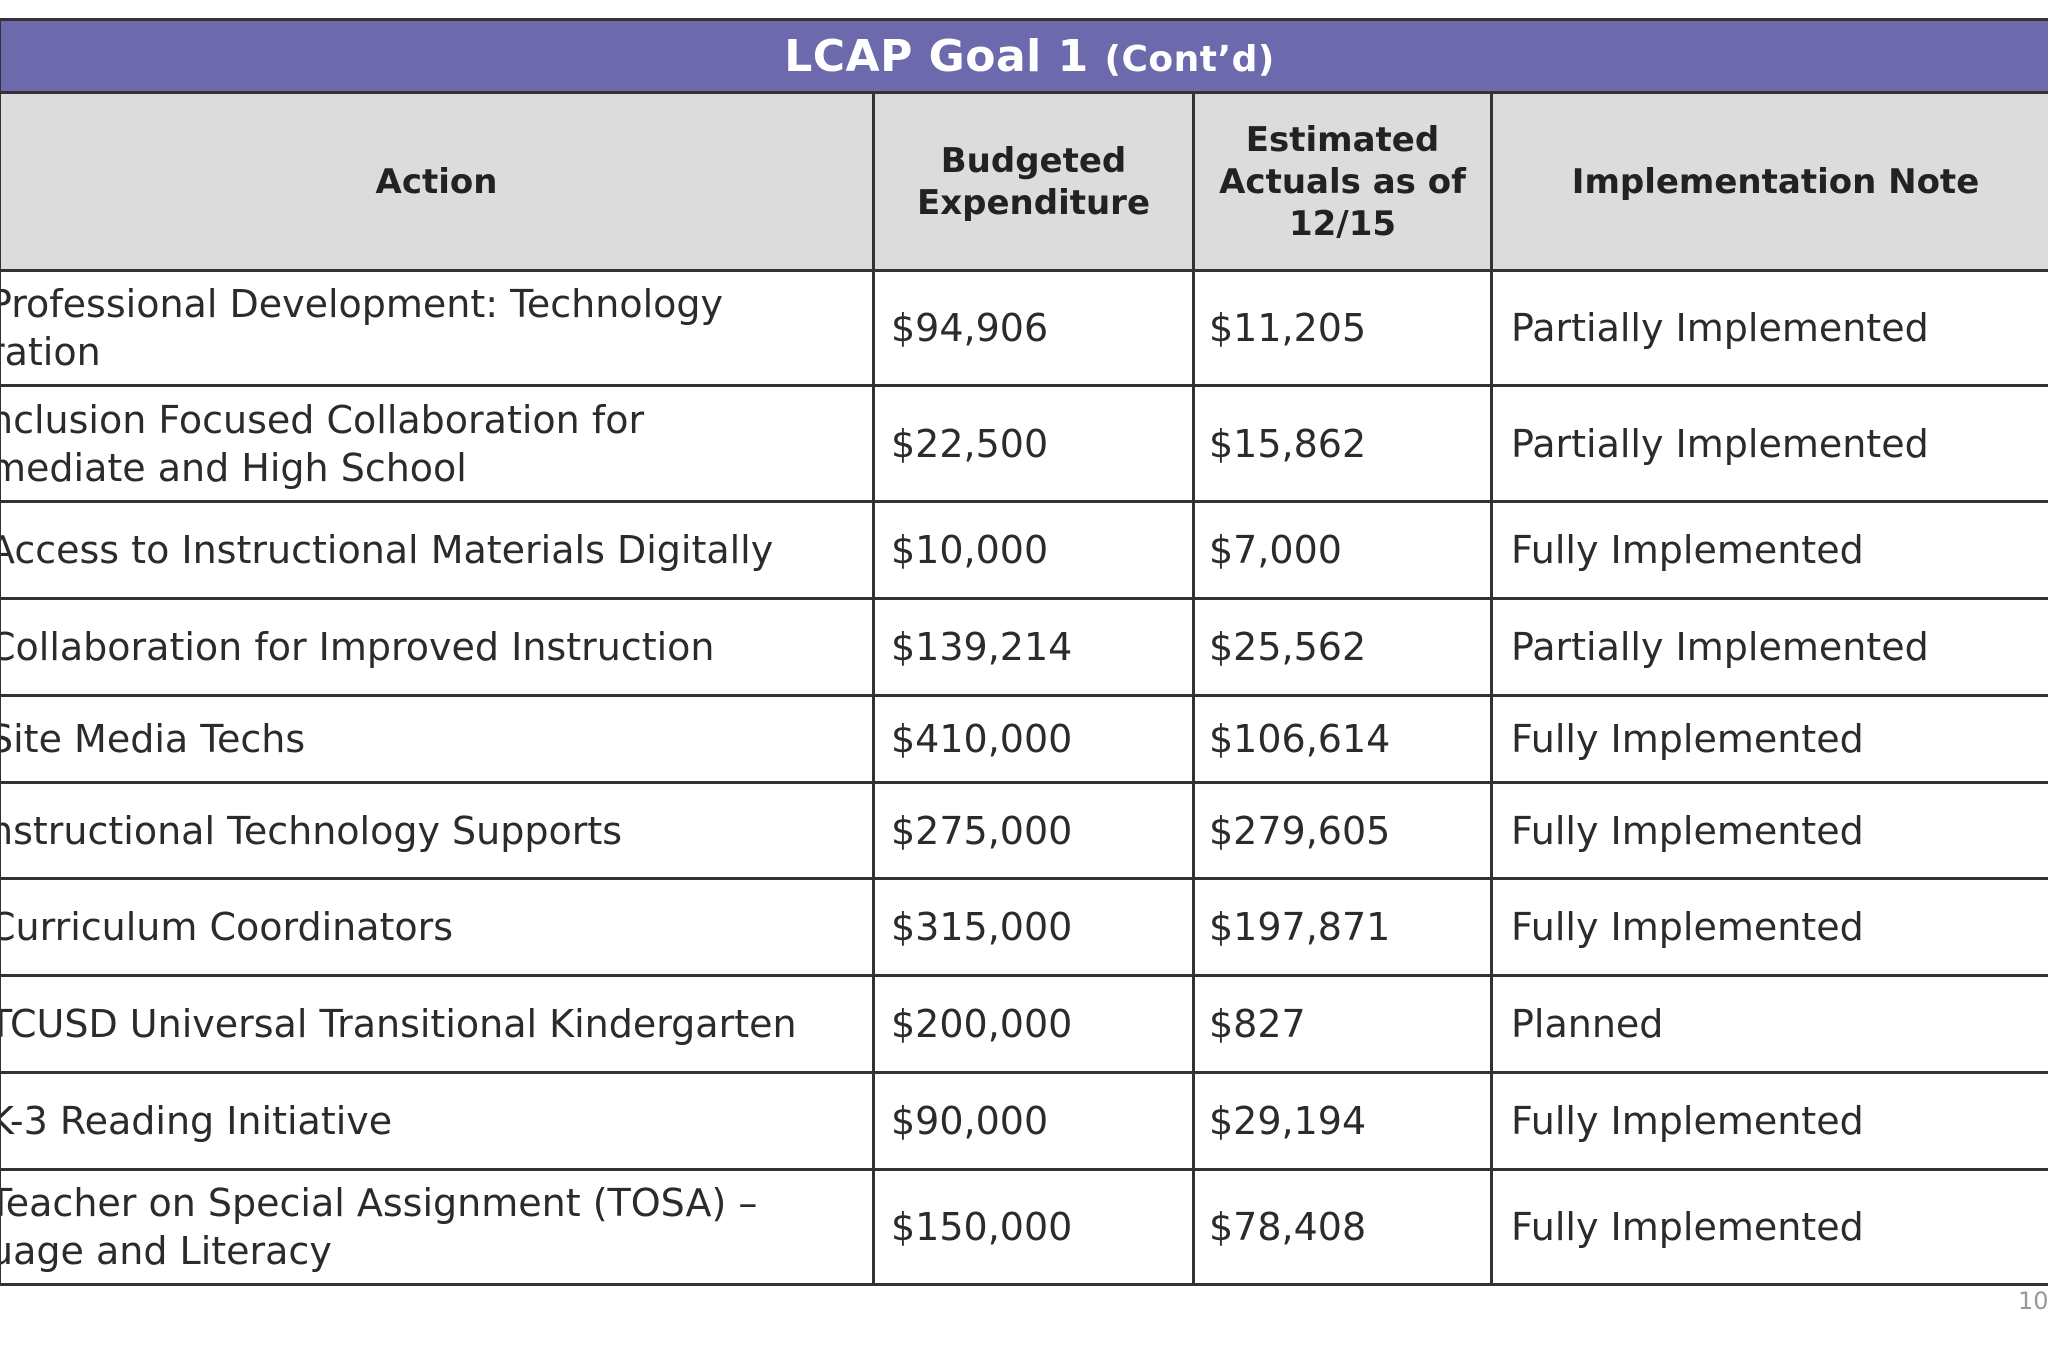 The height and width of the screenshot is (1365, 2048). I want to click on estimated-cell: $29,194, so click(1342, 1121).